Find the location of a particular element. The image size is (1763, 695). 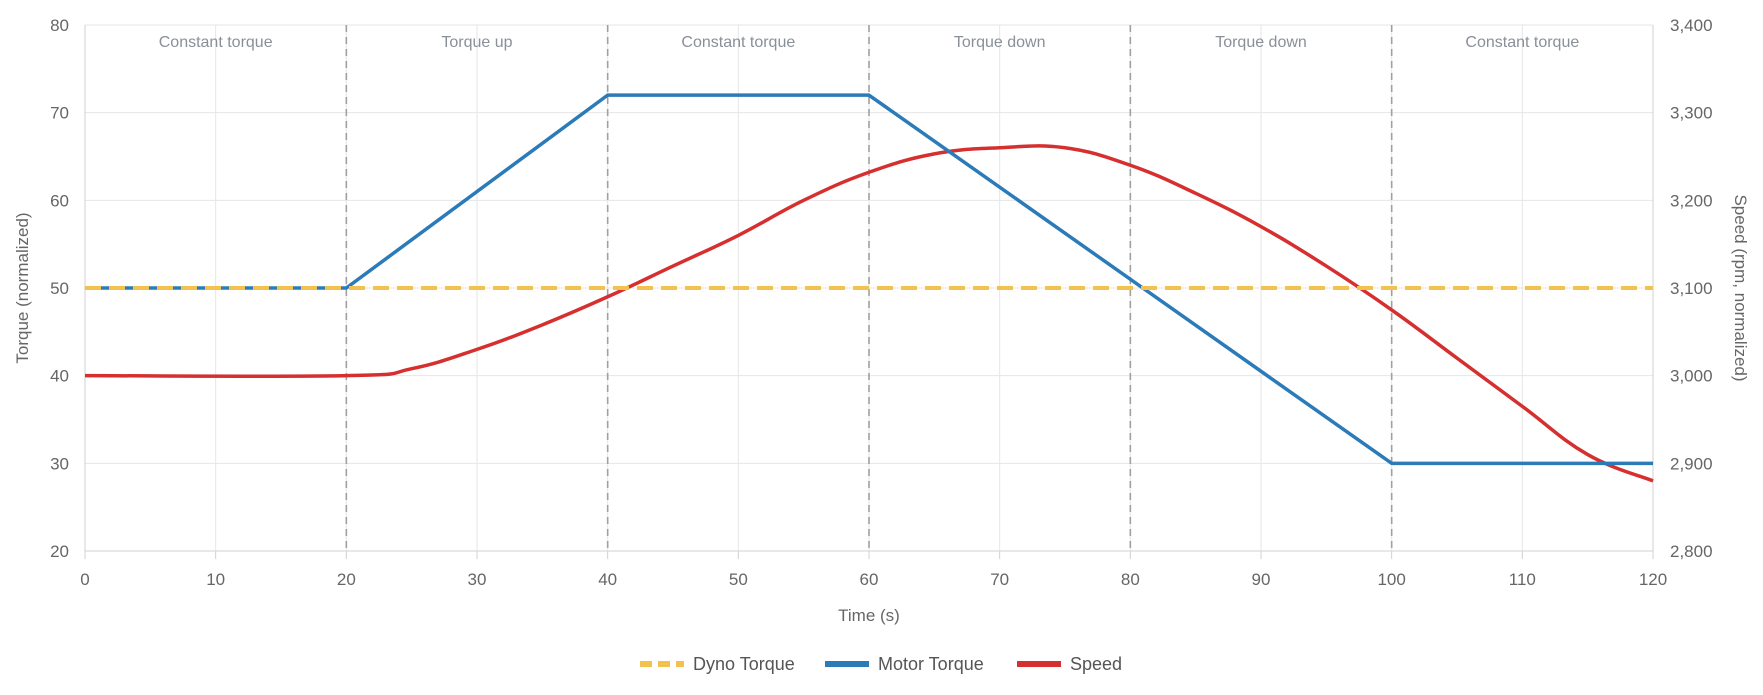

y2-tick-label: 3,400 is located at coordinates (1691, 25).